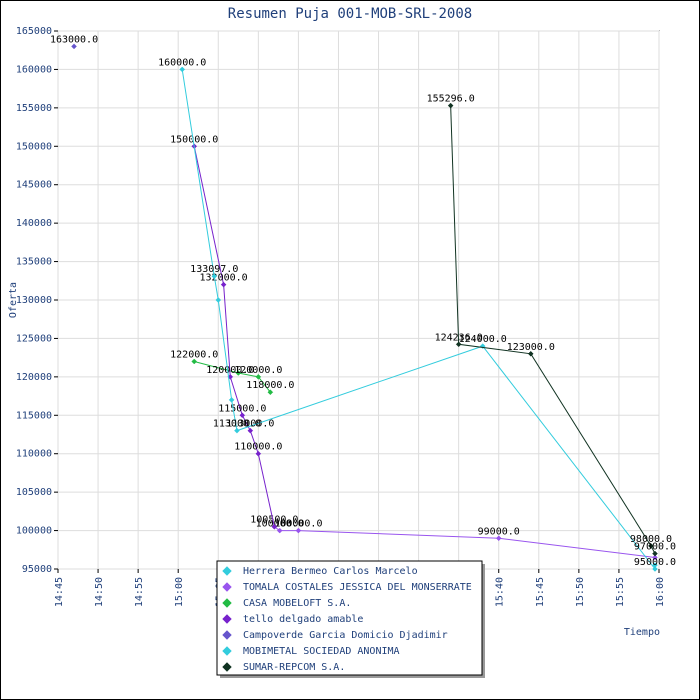  I want to click on data-label: 115000.0, so click(242, 408).